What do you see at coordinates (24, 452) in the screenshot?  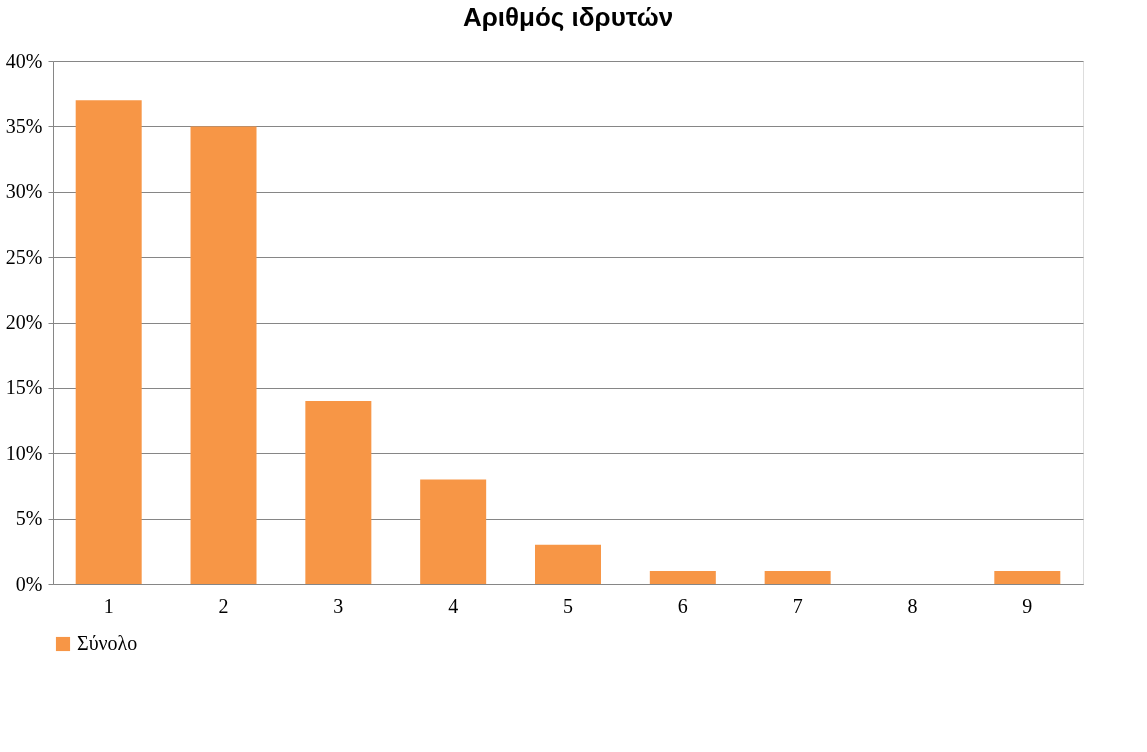 I see `y-tick-label: 10%` at bounding box center [24, 452].